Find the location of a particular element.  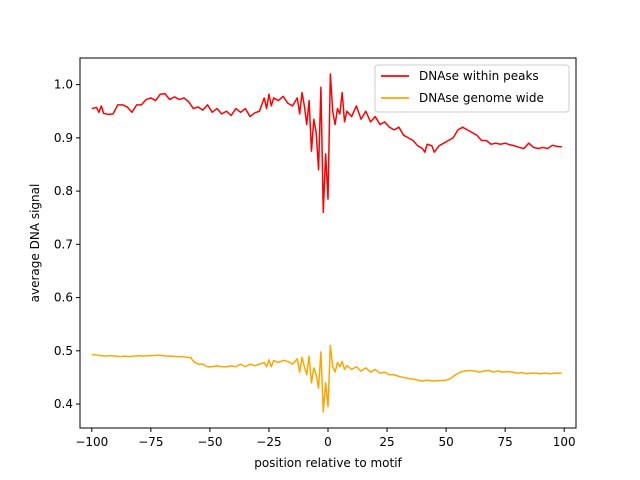

y-tick-label: 0.6 is located at coordinates (63, 298).